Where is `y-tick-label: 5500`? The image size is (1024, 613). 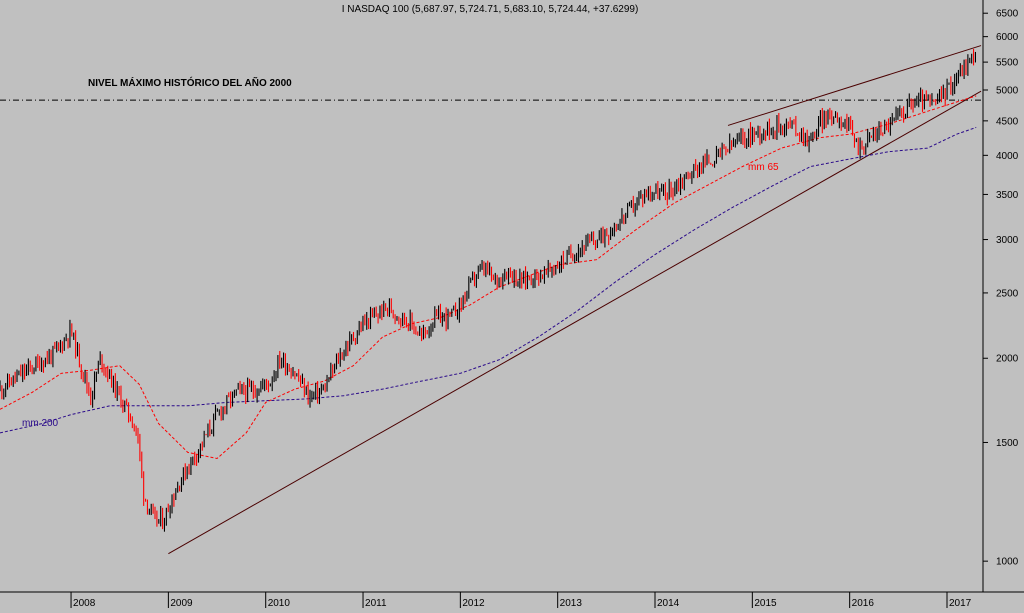 y-tick-label: 5500 is located at coordinates (1007, 63).